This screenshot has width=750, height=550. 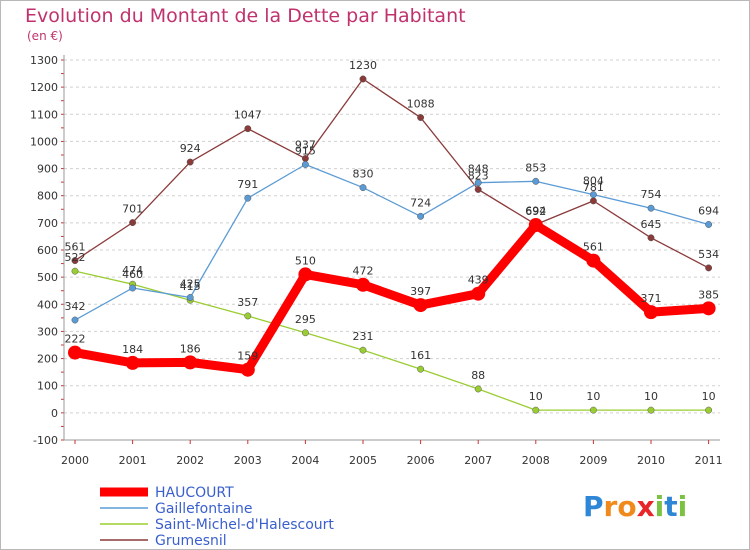 I want to click on data-label: 357, so click(x=247, y=302).